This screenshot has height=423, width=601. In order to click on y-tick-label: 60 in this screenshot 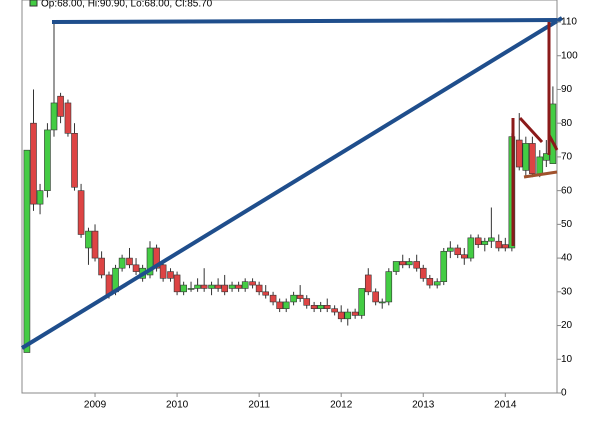, I will do `click(567, 190)`.